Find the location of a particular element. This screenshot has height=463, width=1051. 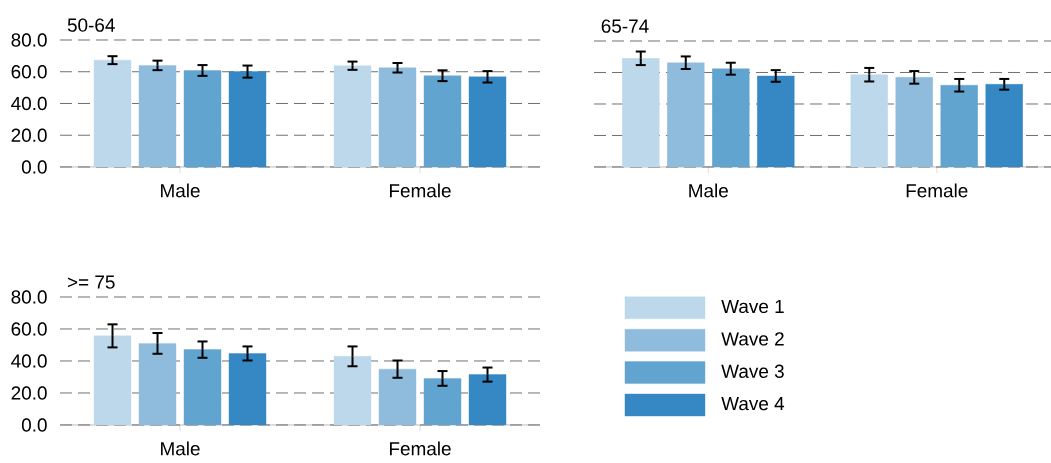

legend-label: Wave 1 is located at coordinates (752, 306).